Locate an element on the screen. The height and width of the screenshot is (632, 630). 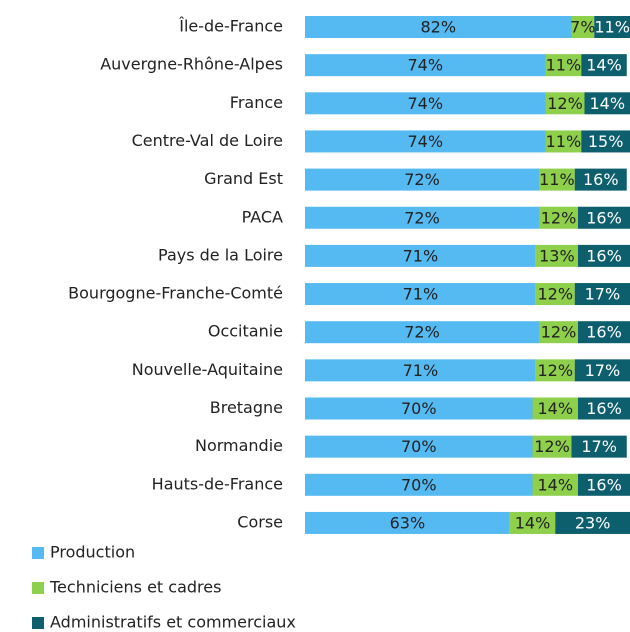
data-label: 7% is located at coordinates (582, 27).